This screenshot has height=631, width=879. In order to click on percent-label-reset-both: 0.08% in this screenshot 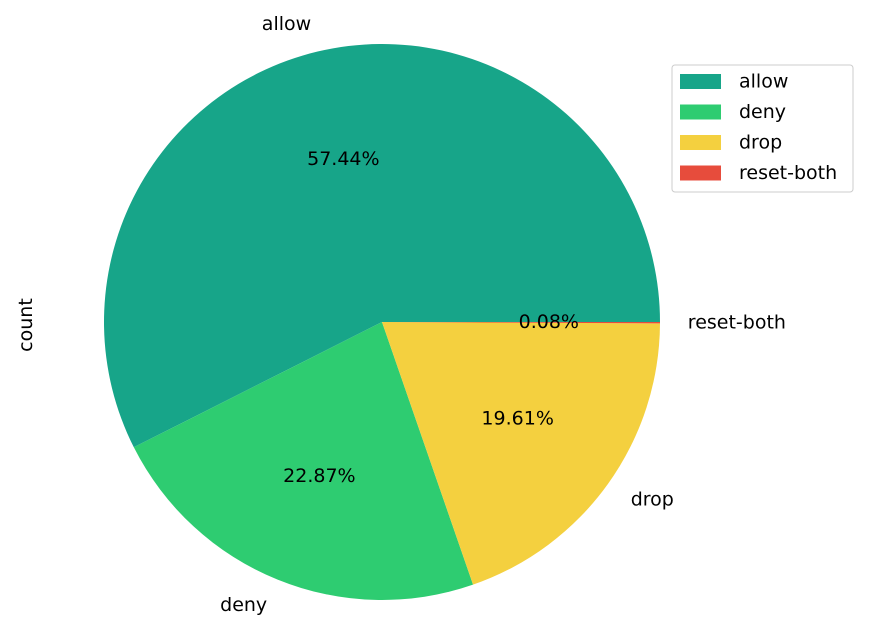, I will do `click(549, 322)`.